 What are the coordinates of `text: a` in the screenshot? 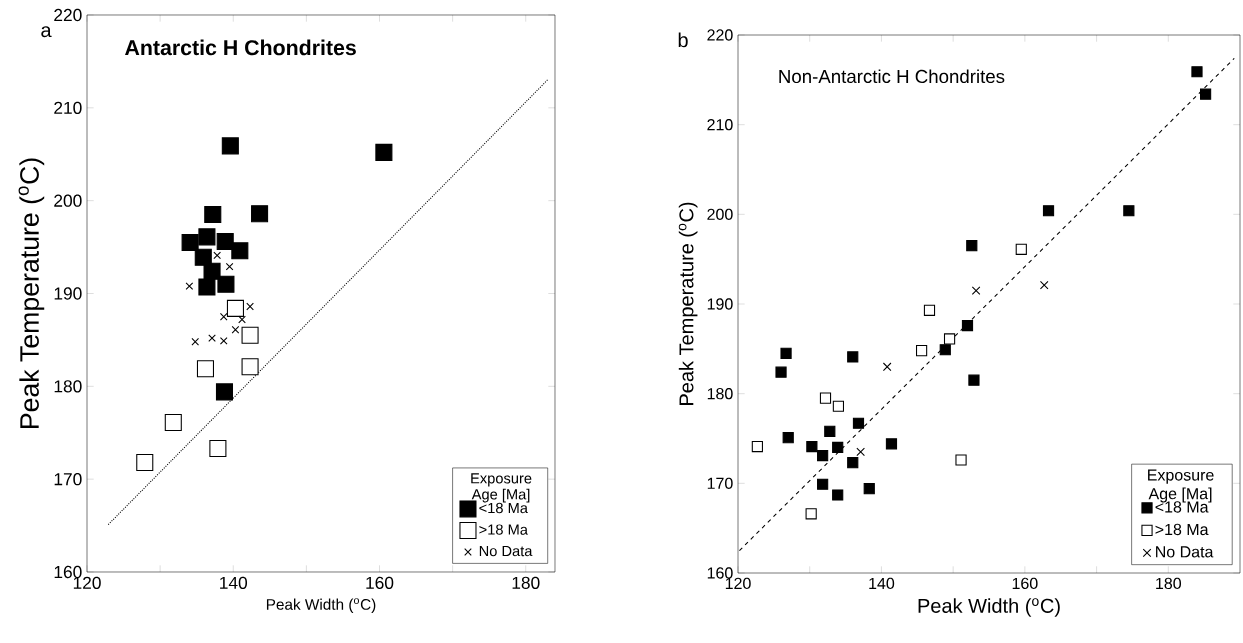 It's located at (46, 32).